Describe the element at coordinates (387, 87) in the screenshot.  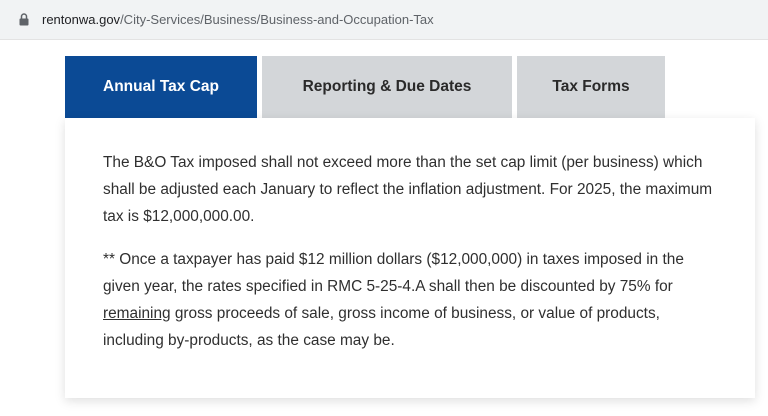
I see `tab-reporting-due-dates: Reporting & Due Dates` at that location.